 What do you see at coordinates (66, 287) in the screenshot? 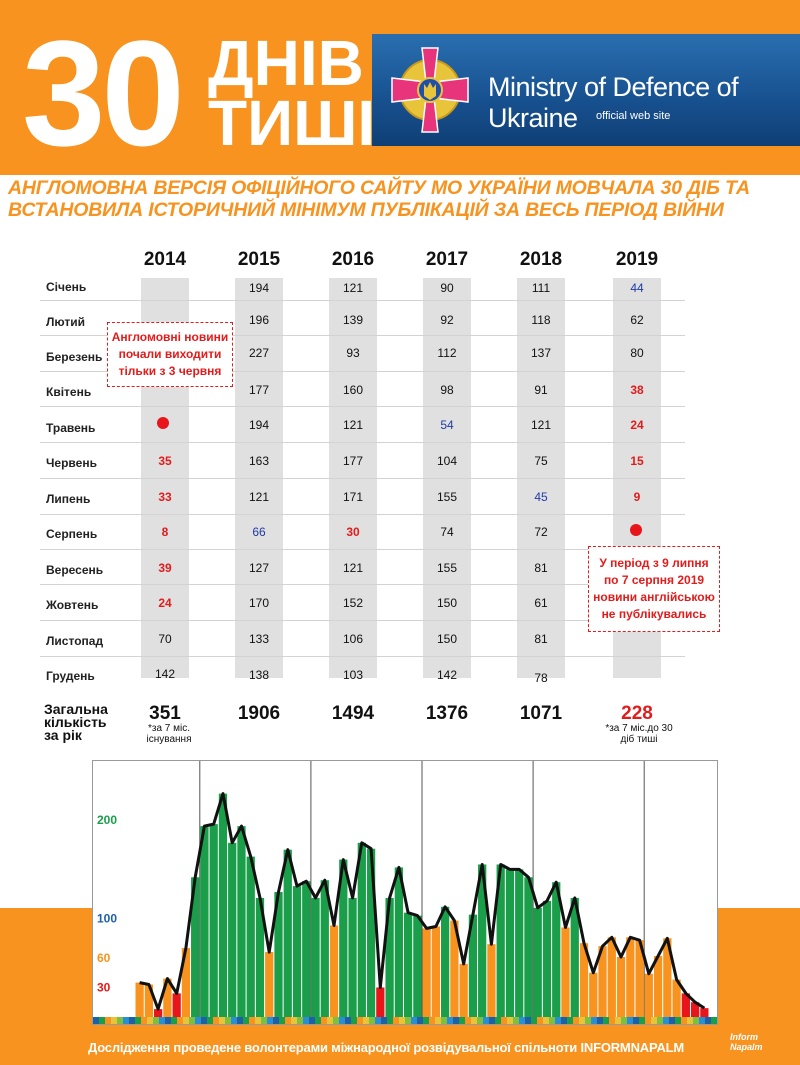
I see `month-label: Січень` at bounding box center [66, 287].